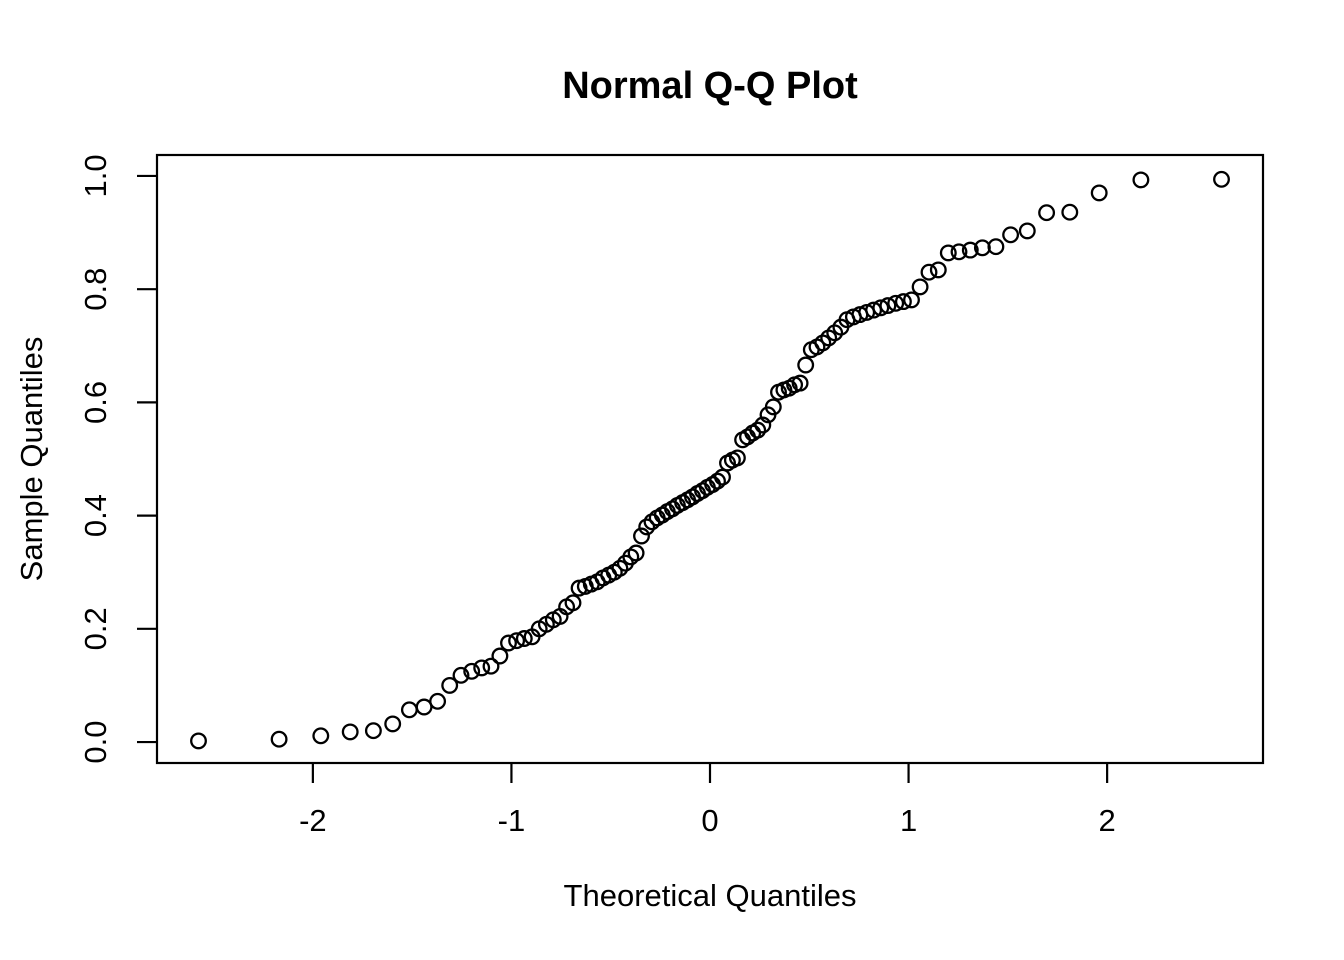 The height and width of the screenshot is (960, 1344). Describe the element at coordinates (95, 515) in the screenshot. I see `y-tick-label: 0.4` at that location.